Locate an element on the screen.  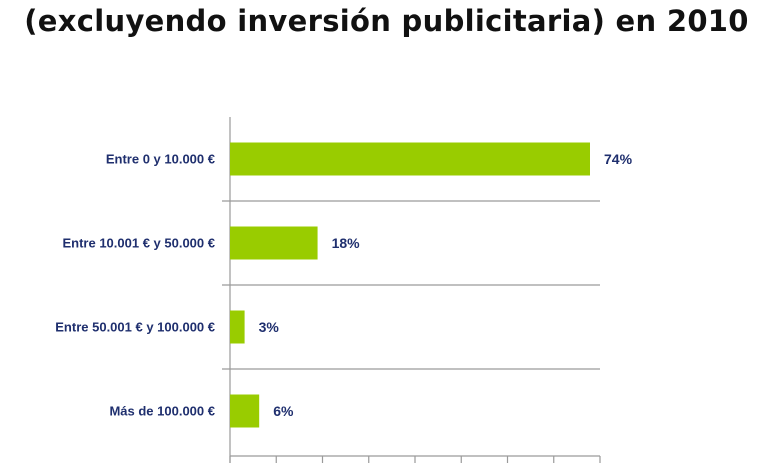
data-label: 18% is located at coordinates (346, 243).